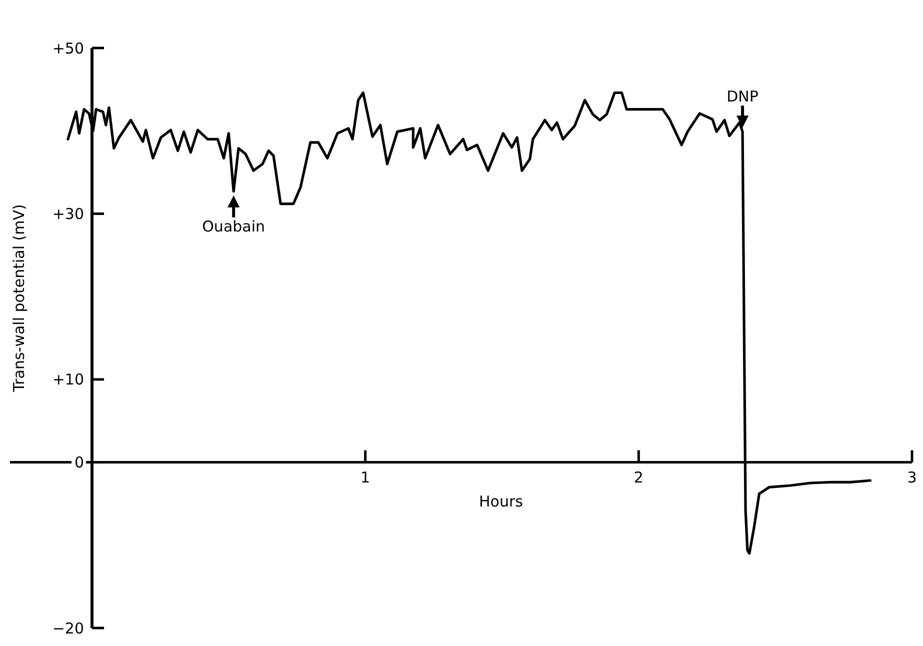 The width and height of the screenshot is (923, 646). What do you see at coordinates (19, 298) in the screenshot?
I see `y-axis-title: Trans-wall potential (mV)` at bounding box center [19, 298].